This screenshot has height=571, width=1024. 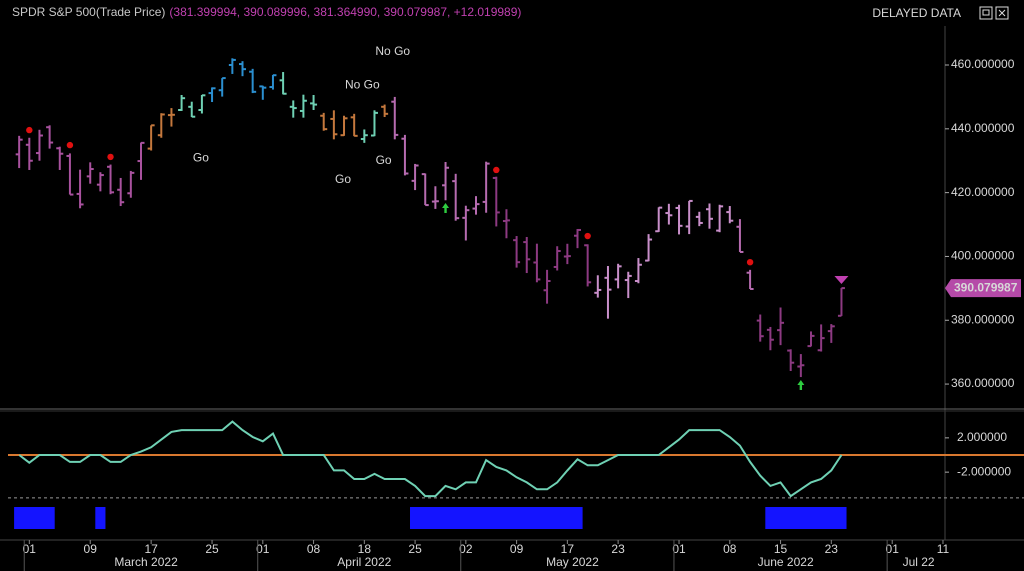 What do you see at coordinates (984, 471) in the screenshot?
I see `y-tick-label: -2.000000` at bounding box center [984, 471].